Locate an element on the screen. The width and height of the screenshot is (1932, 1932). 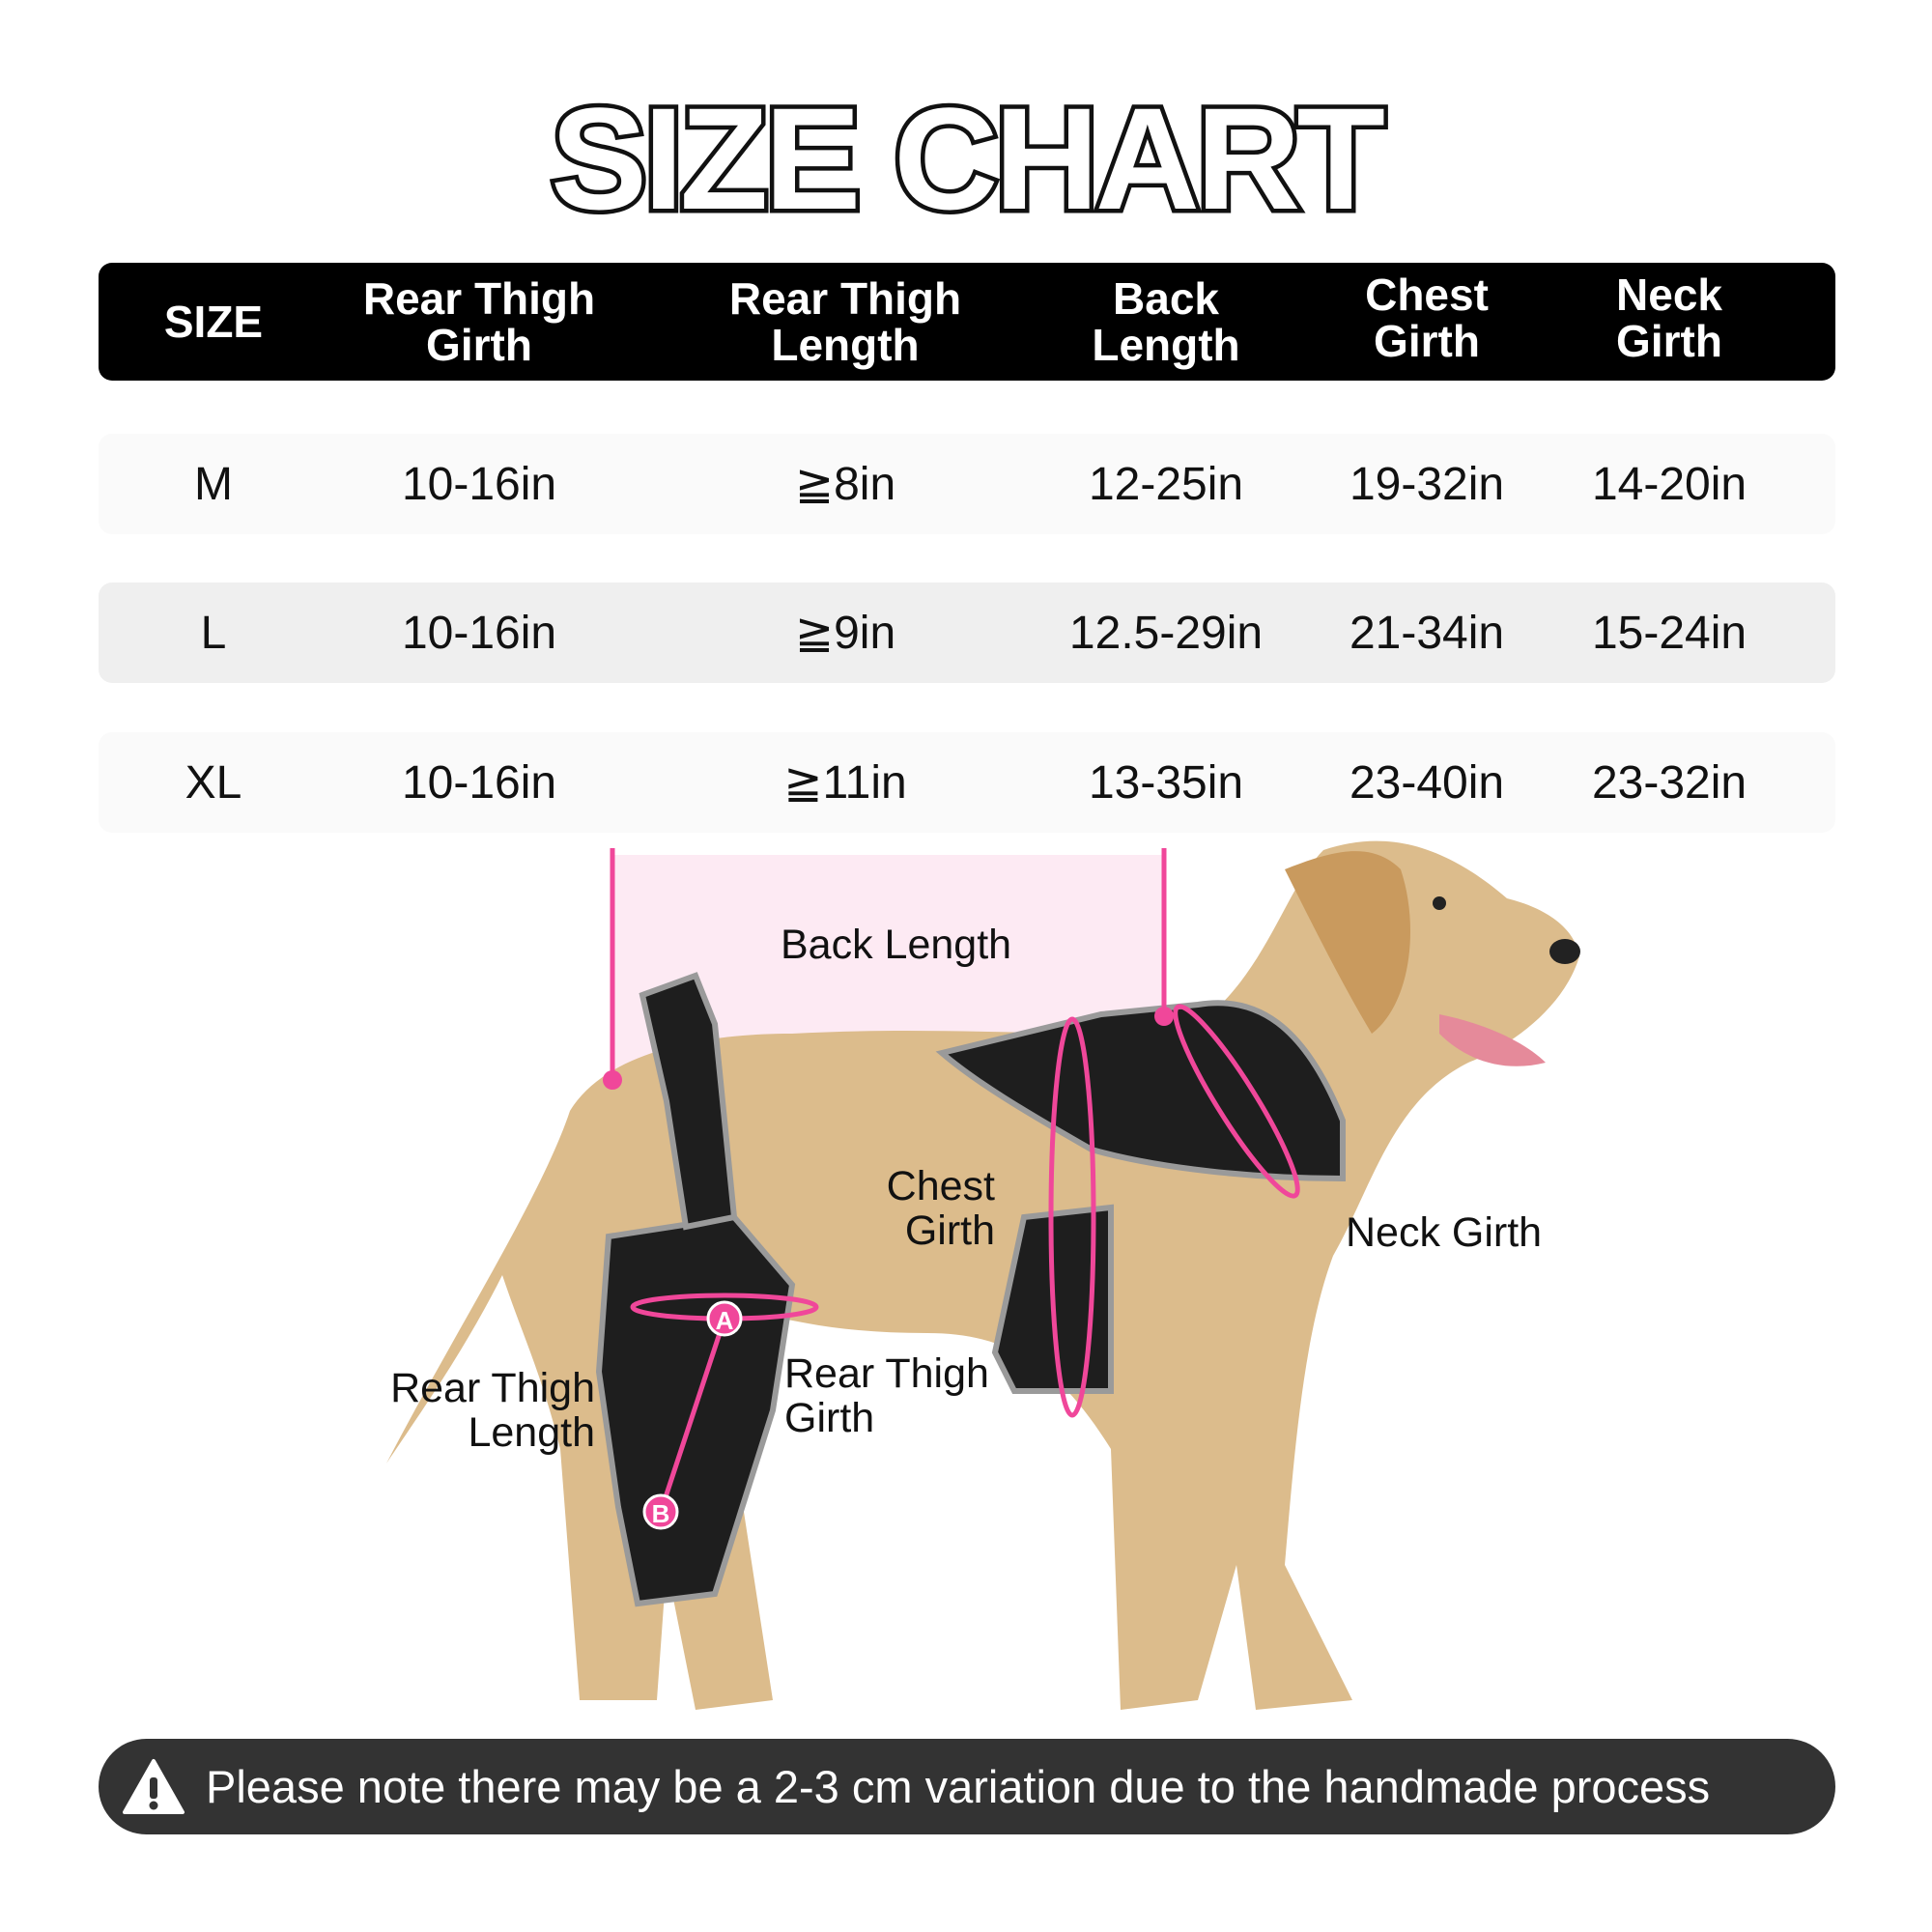
neck-girth-loop is located at coordinates (1236, 1101).